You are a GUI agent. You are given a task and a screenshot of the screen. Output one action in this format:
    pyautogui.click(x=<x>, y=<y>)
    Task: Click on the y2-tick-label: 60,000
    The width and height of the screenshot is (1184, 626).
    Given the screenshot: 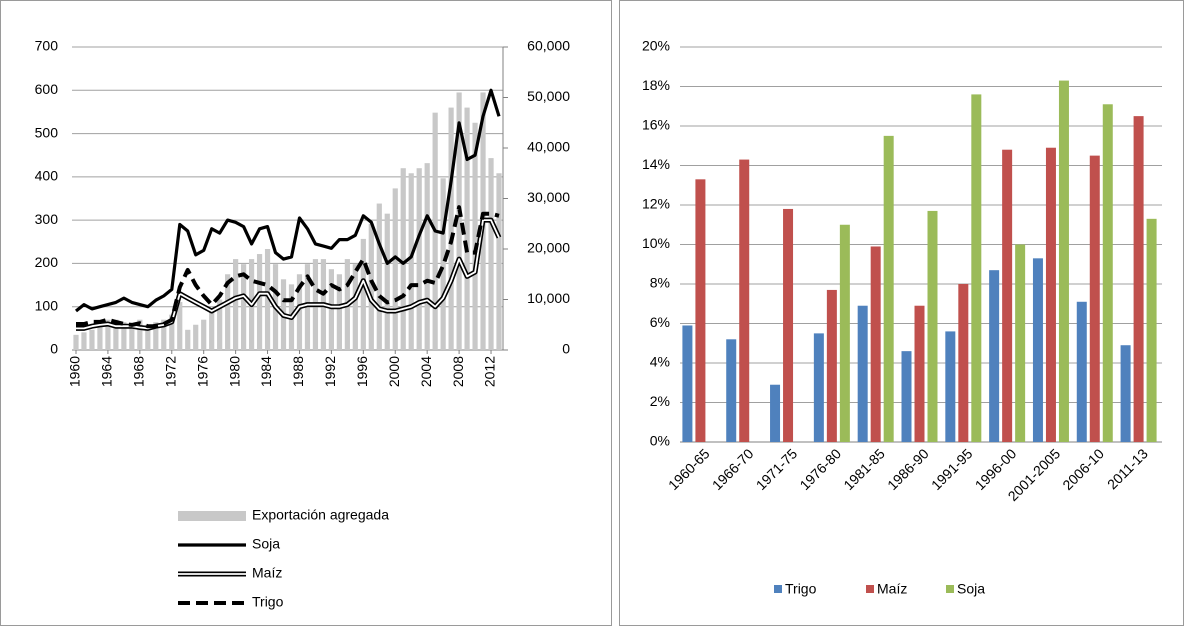 What is the action you would take?
    pyautogui.click(x=548, y=46)
    